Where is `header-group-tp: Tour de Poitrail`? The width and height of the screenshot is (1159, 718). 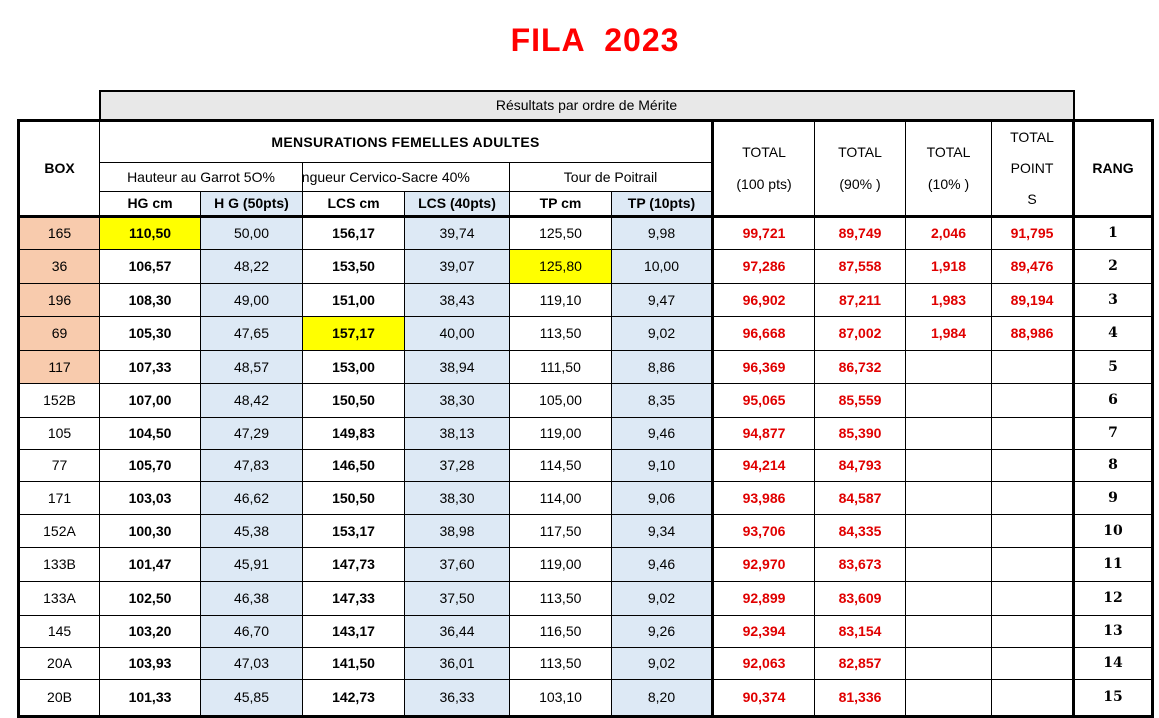 header-group-tp: Tour de Poitrail is located at coordinates (611, 176).